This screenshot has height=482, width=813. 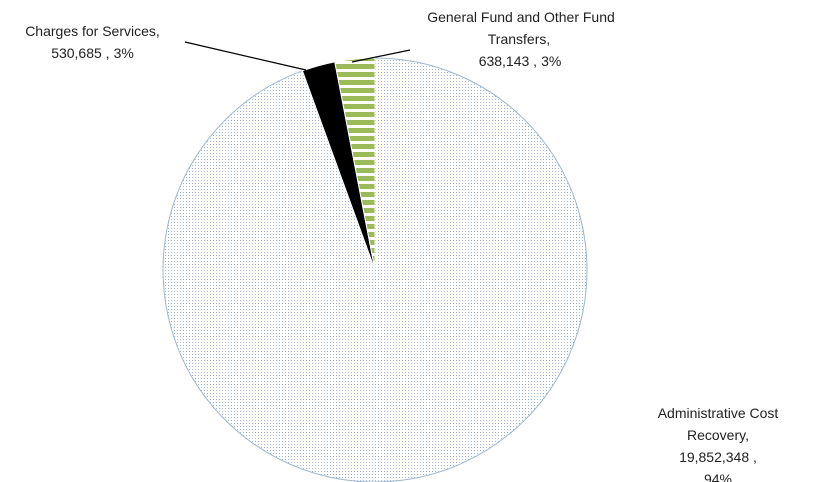 I want to click on value-label: 19,852,348 ,, so click(x=718, y=457).